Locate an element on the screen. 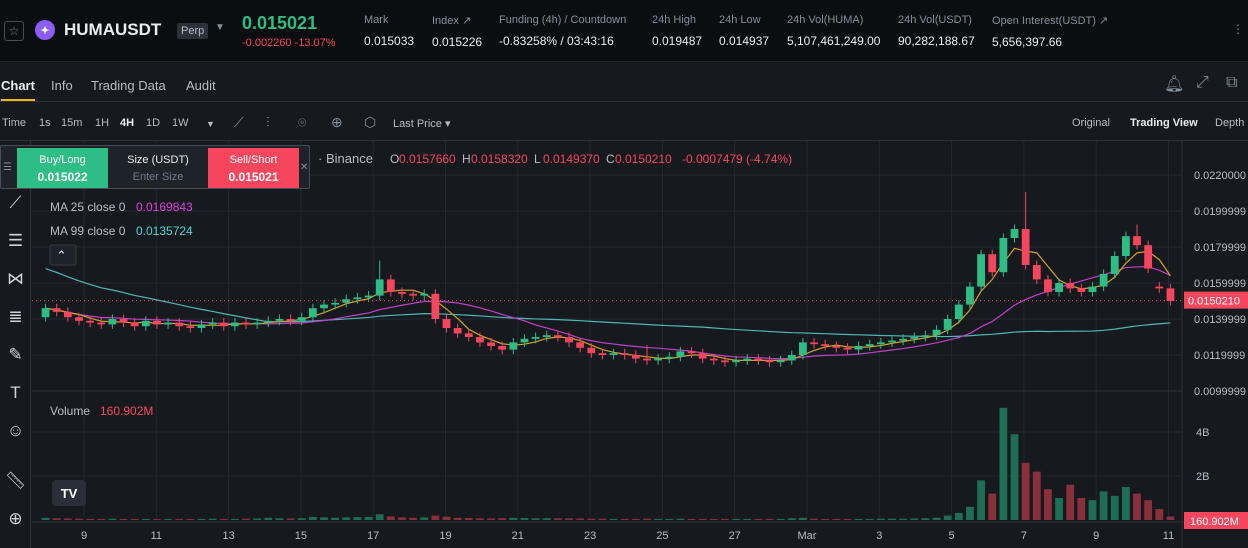 Image resolution: width=1248 pixels, height=548 pixels. interval-15m: 15m is located at coordinates (72, 123).